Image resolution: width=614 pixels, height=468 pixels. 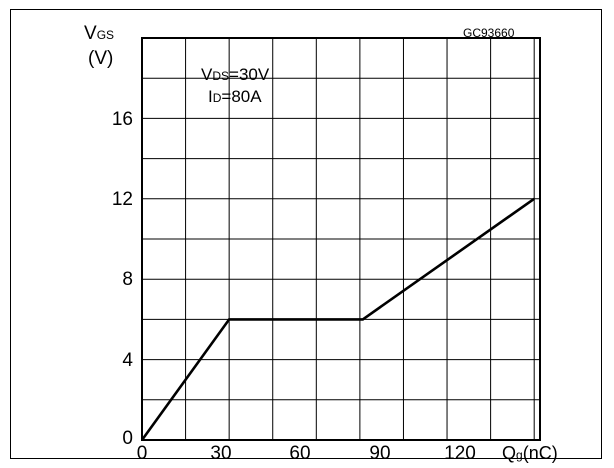 What do you see at coordinates (300, 453) in the screenshot?
I see `x-tick-label: 60` at bounding box center [300, 453].